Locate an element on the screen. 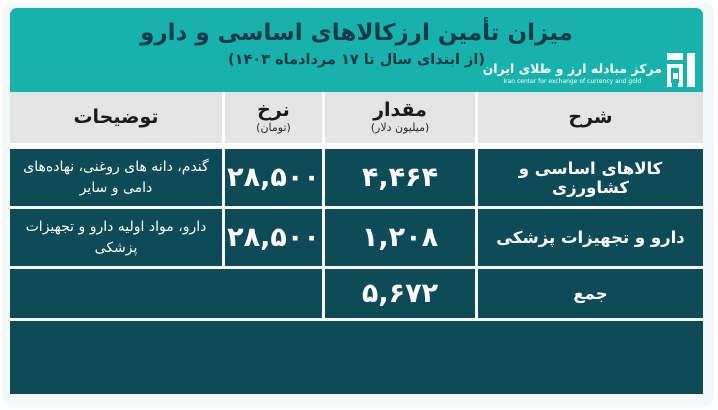  divider is located at coordinates (356, 146).